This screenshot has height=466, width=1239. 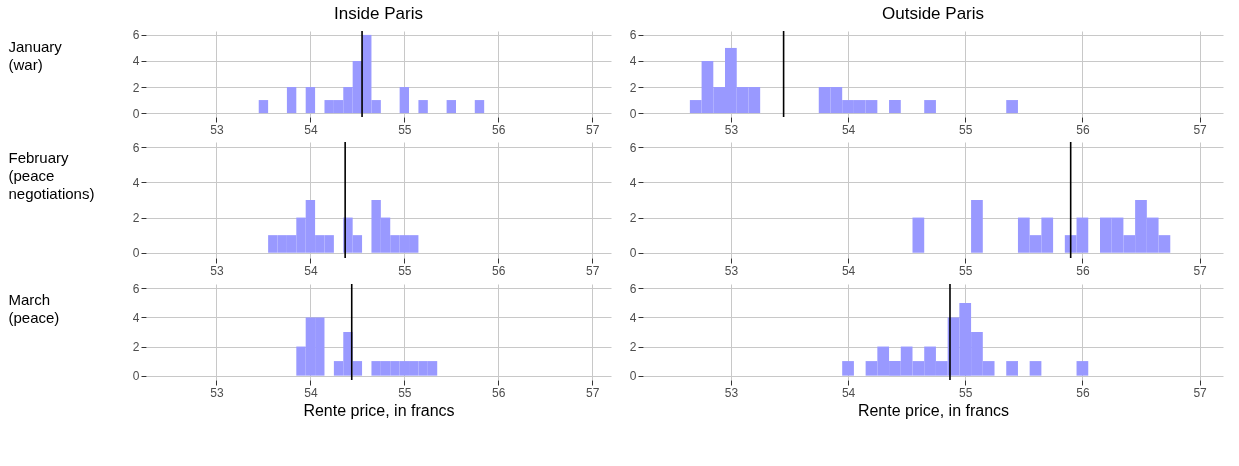 What do you see at coordinates (35, 55) in the screenshot?
I see `y-axis-title: January (war)` at bounding box center [35, 55].